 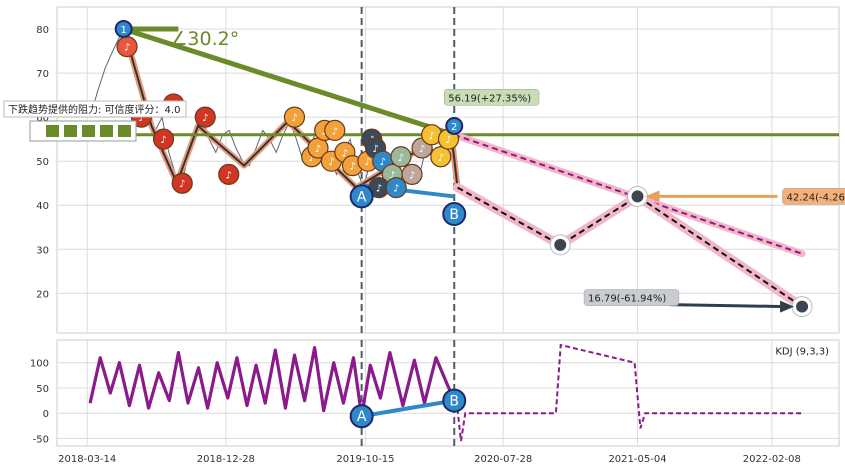 I want to click on kdj-pivot-label: B, so click(x=454, y=402).